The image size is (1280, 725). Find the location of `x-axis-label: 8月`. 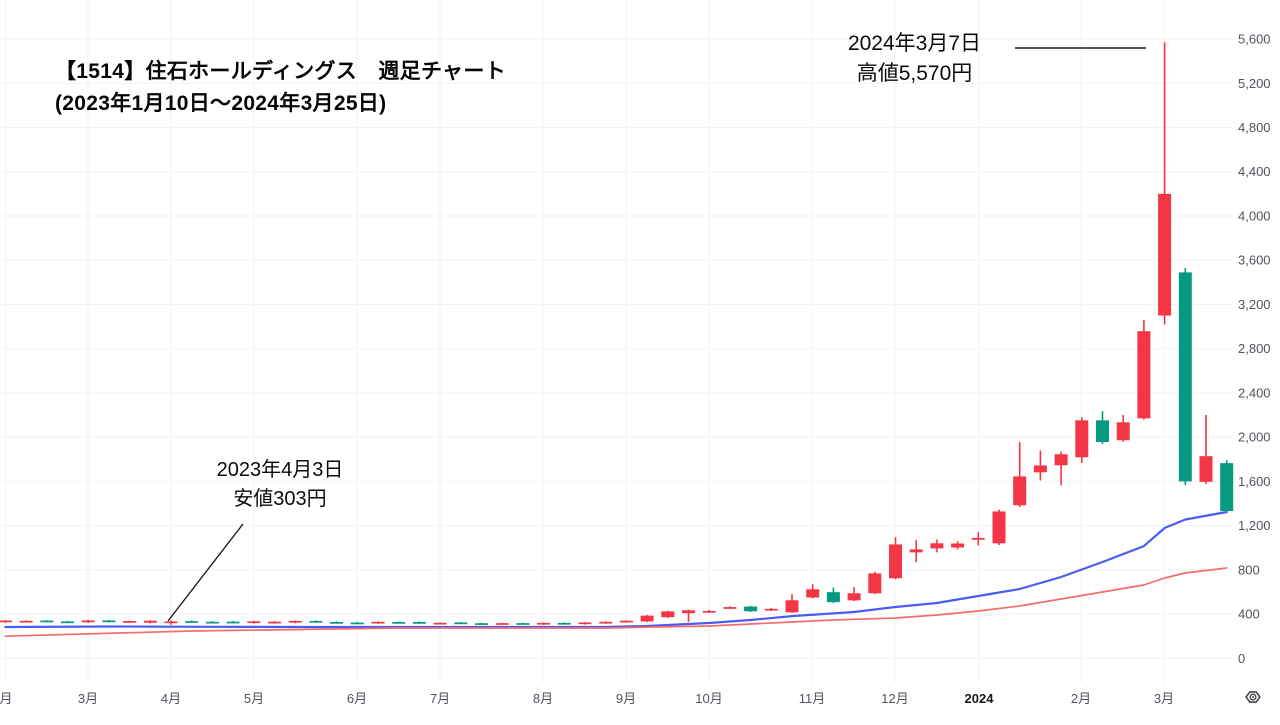

x-axis-label: 8月 is located at coordinates (543, 698).